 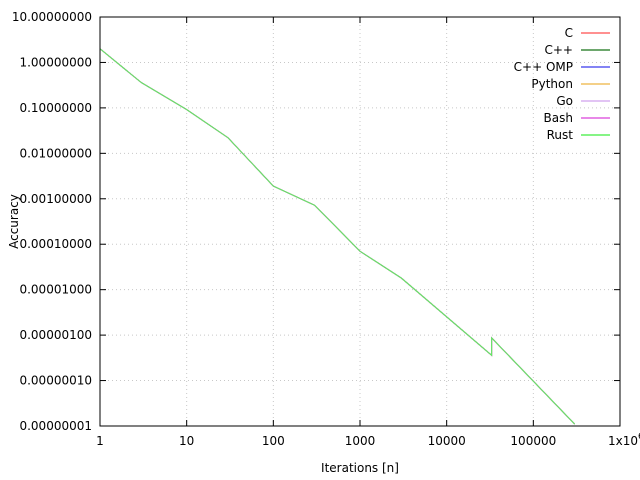 I want to click on y-tick-label: 0.00001000, so click(x=55, y=290).